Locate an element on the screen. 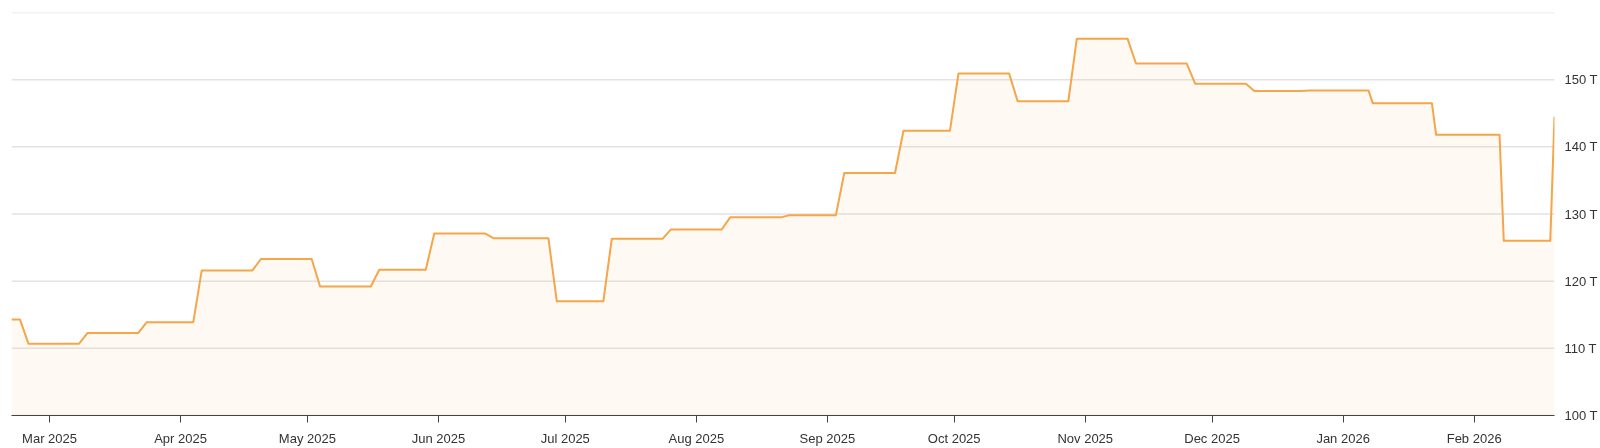  x-tick-label: Feb 2026 is located at coordinates (1474, 438).